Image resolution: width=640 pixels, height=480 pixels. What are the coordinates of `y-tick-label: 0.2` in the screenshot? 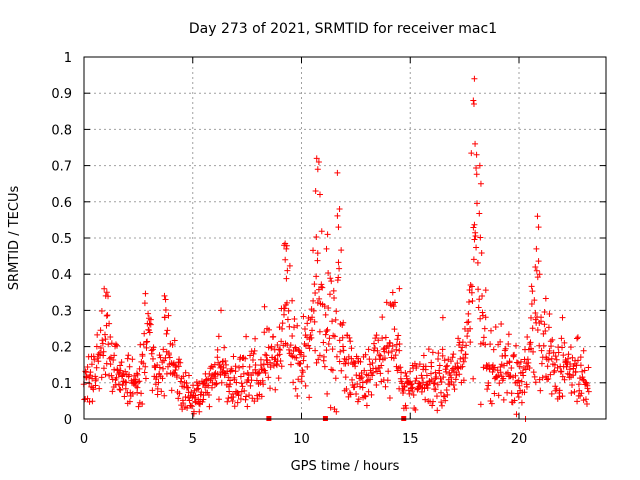 It's located at (61, 348).